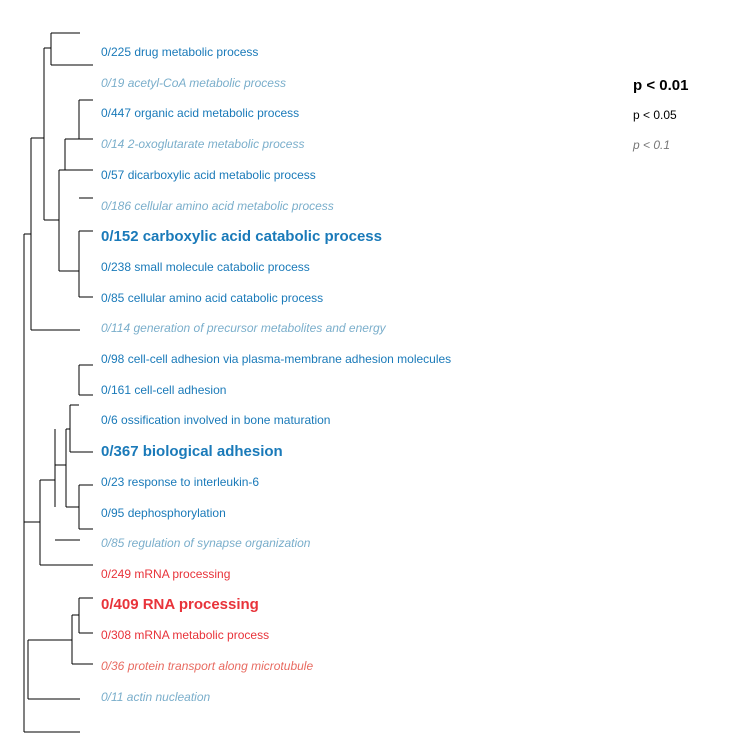 This screenshot has height=741, width=754. Describe the element at coordinates (180, 605) in the screenshot. I see `go-term-label: 0/409 RNA processing` at that location.